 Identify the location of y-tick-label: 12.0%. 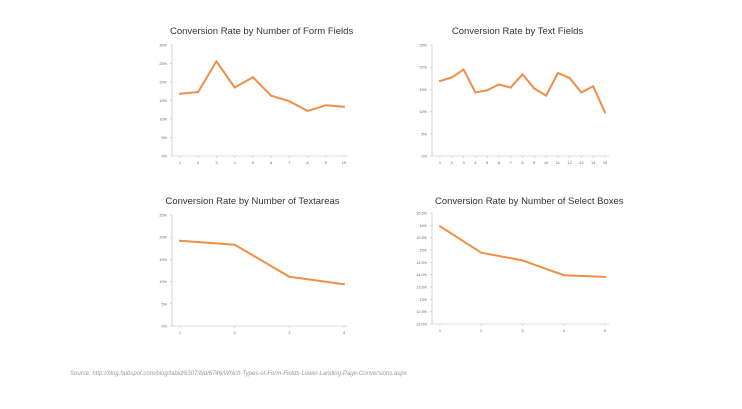
(421, 325).